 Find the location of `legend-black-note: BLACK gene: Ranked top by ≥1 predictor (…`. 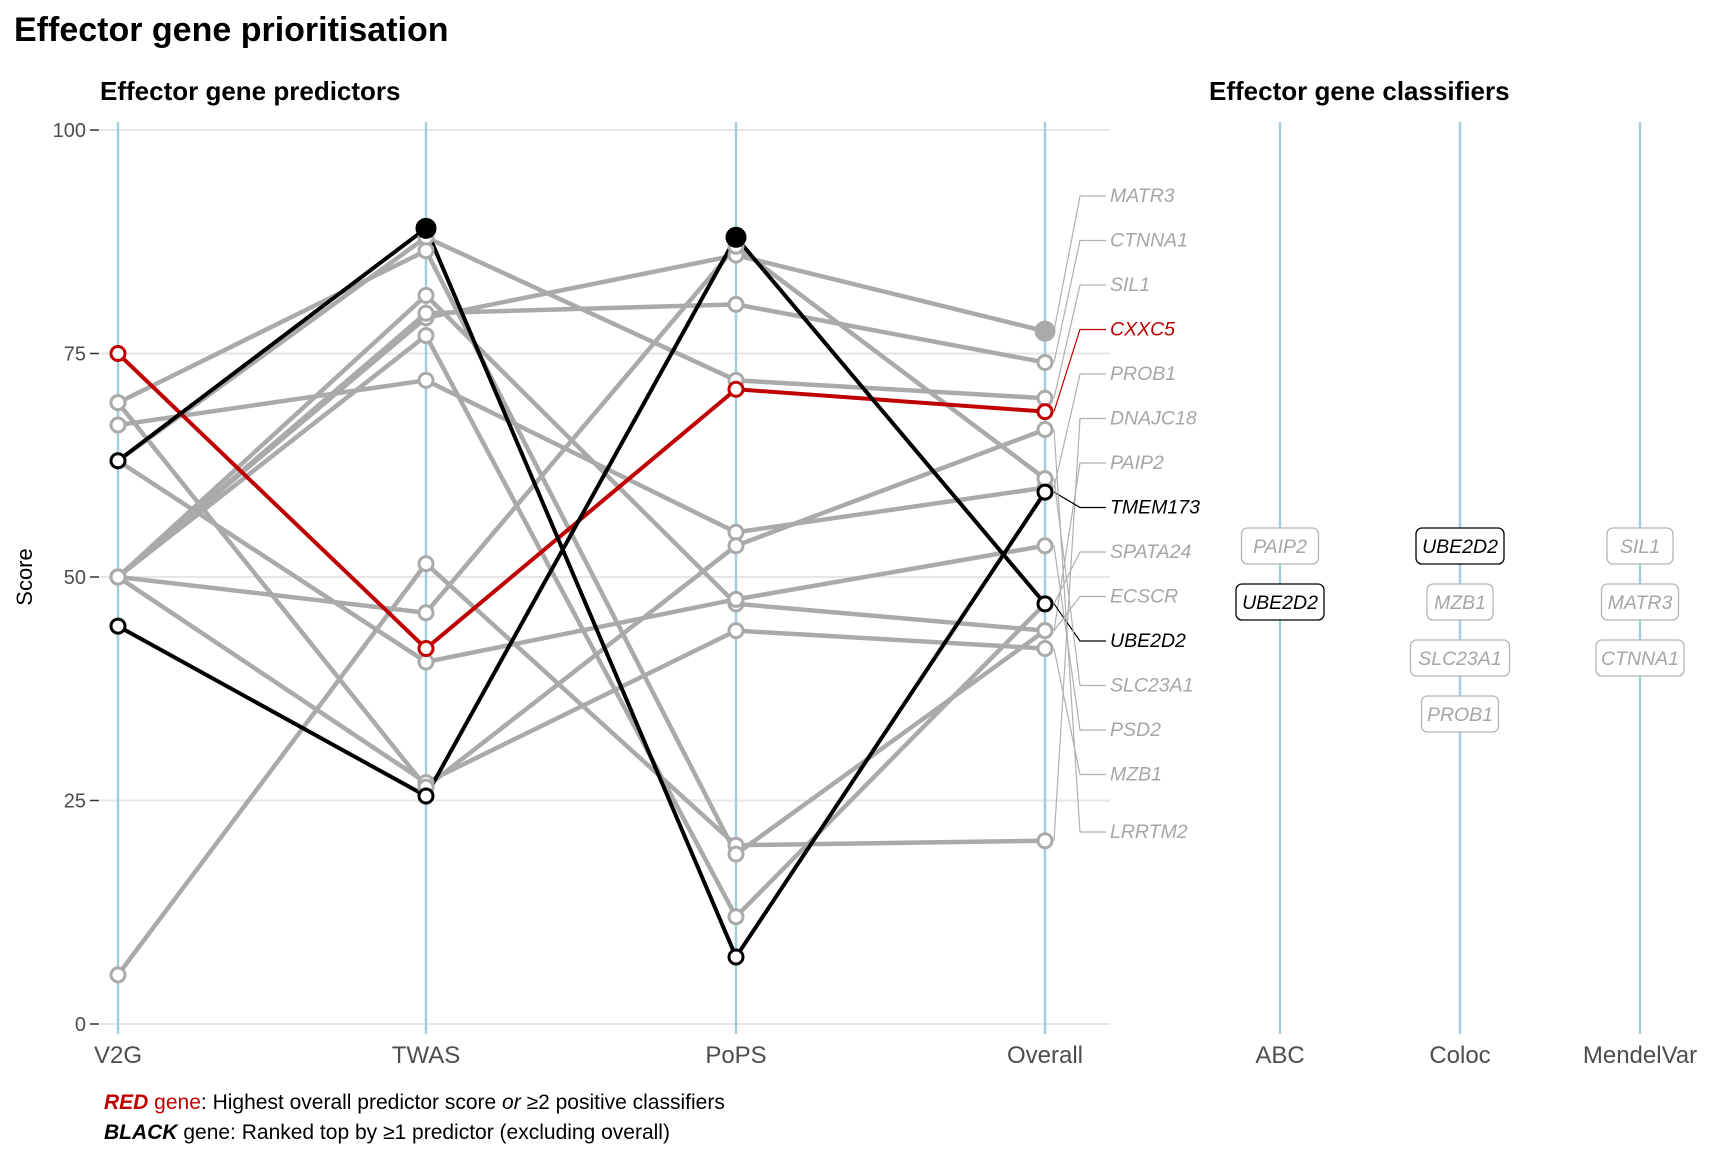

legend-black-note: BLACK gene: Ranked top by ≥1 predictor (… is located at coordinates (387, 1133).